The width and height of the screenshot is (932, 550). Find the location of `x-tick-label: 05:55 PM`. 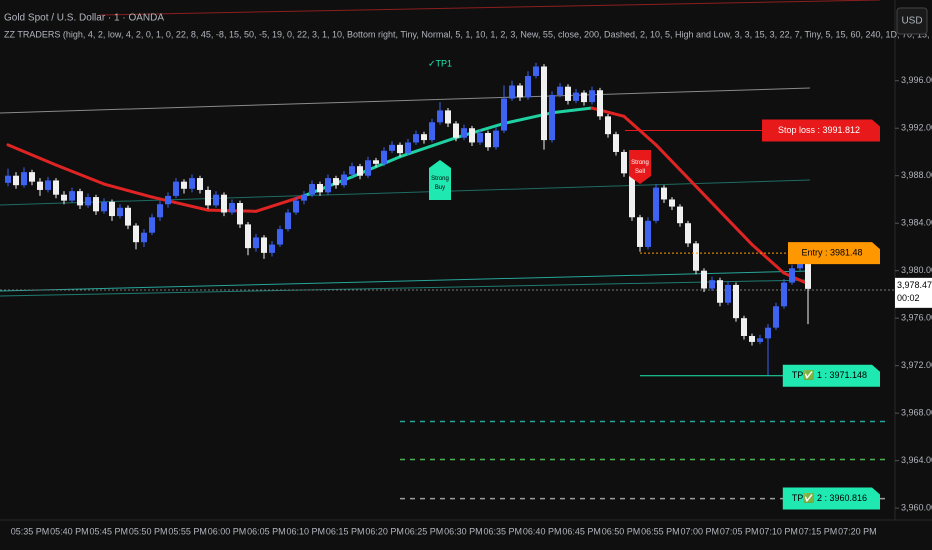

x-tick-label: 05:55 PM is located at coordinates (187, 531).